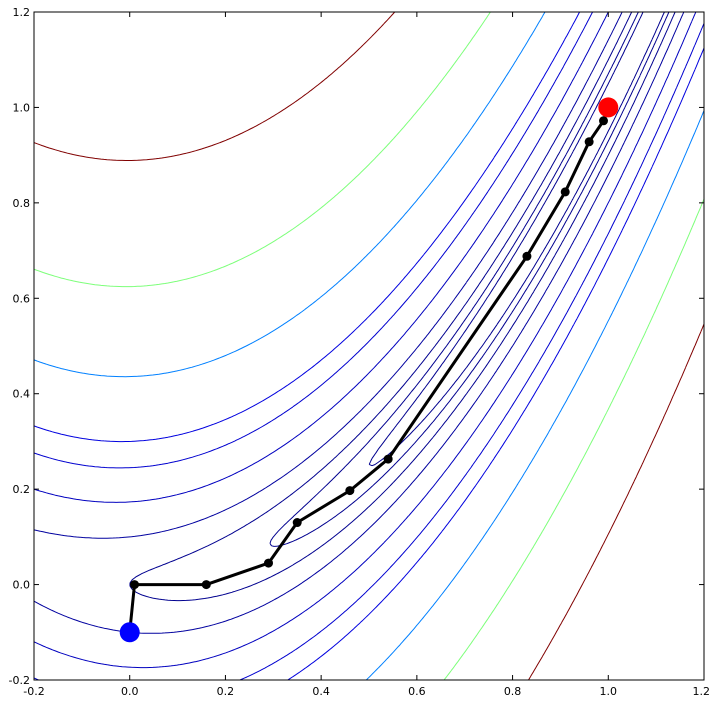 This screenshot has width=717, height=703. What do you see at coordinates (33, 691) in the screenshot?
I see `x-tick-label: -0.2` at bounding box center [33, 691].